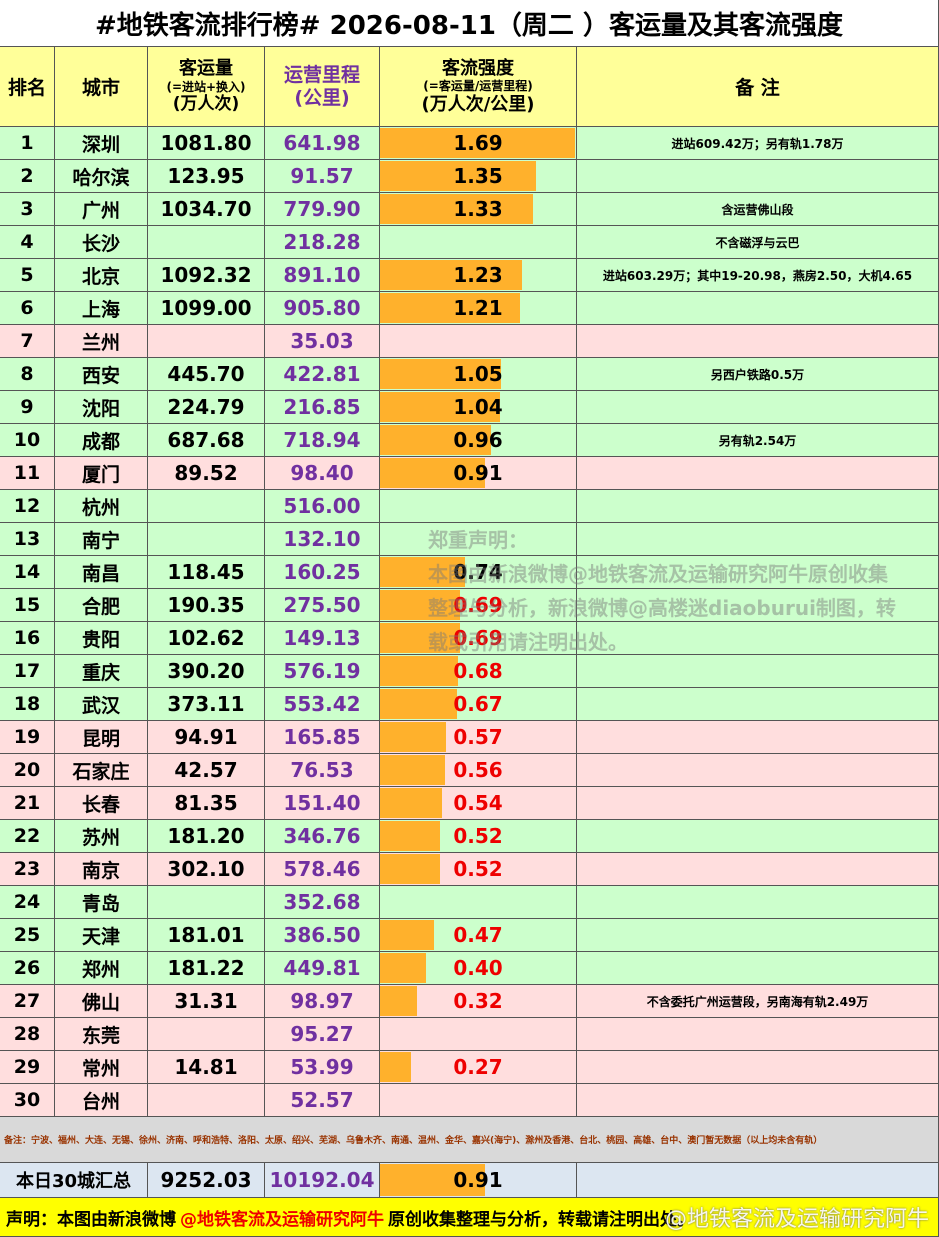  What do you see at coordinates (26, 88) in the screenshot?
I see `cell-text: 排名` at bounding box center [26, 88].